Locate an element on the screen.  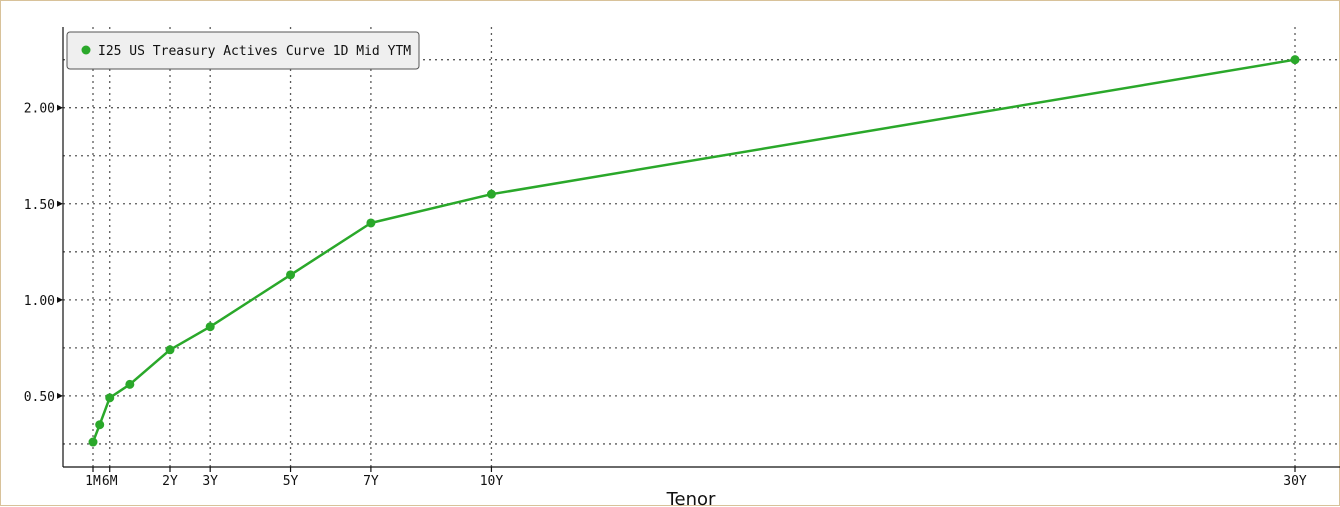
y-ticks: 0.50 1.00 1.50 2.00 is located at coordinates (43, 253).